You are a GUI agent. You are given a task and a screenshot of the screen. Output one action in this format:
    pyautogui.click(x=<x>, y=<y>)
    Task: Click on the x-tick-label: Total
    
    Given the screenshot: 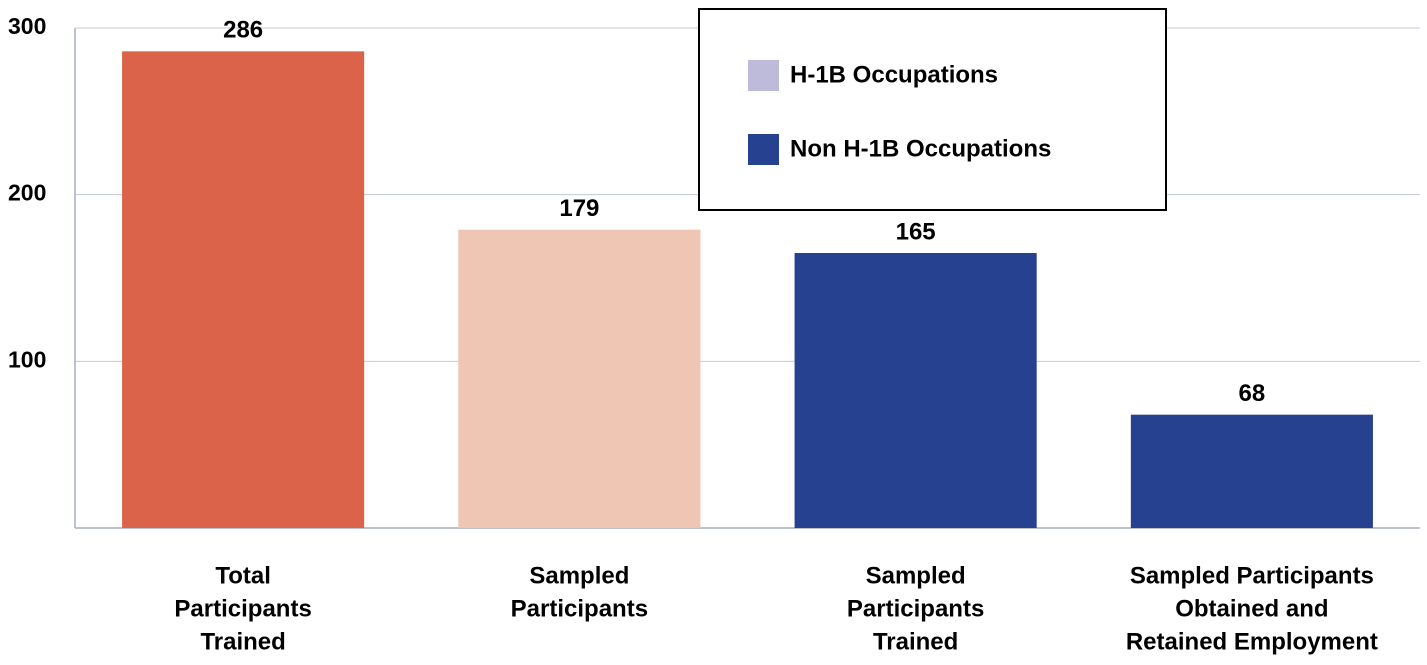 What is the action you would take?
    pyautogui.click(x=243, y=575)
    